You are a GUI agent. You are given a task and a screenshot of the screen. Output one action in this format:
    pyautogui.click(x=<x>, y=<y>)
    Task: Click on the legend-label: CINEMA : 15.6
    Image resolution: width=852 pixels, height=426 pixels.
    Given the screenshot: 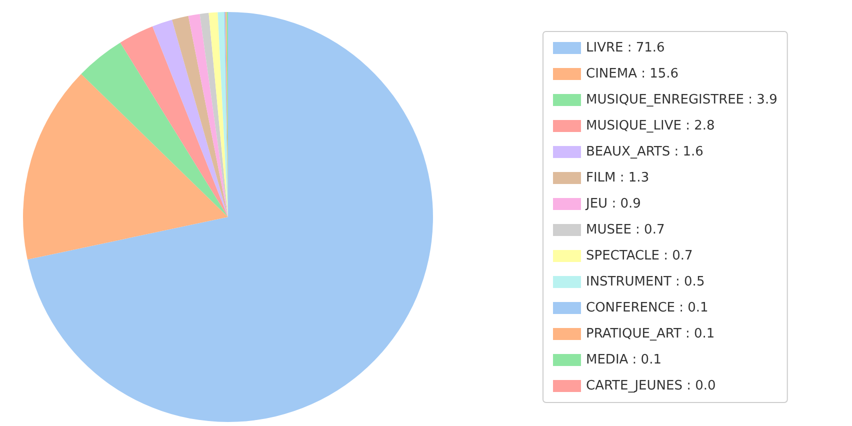 What is the action you would take?
    pyautogui.click(x=632, y=74)
    